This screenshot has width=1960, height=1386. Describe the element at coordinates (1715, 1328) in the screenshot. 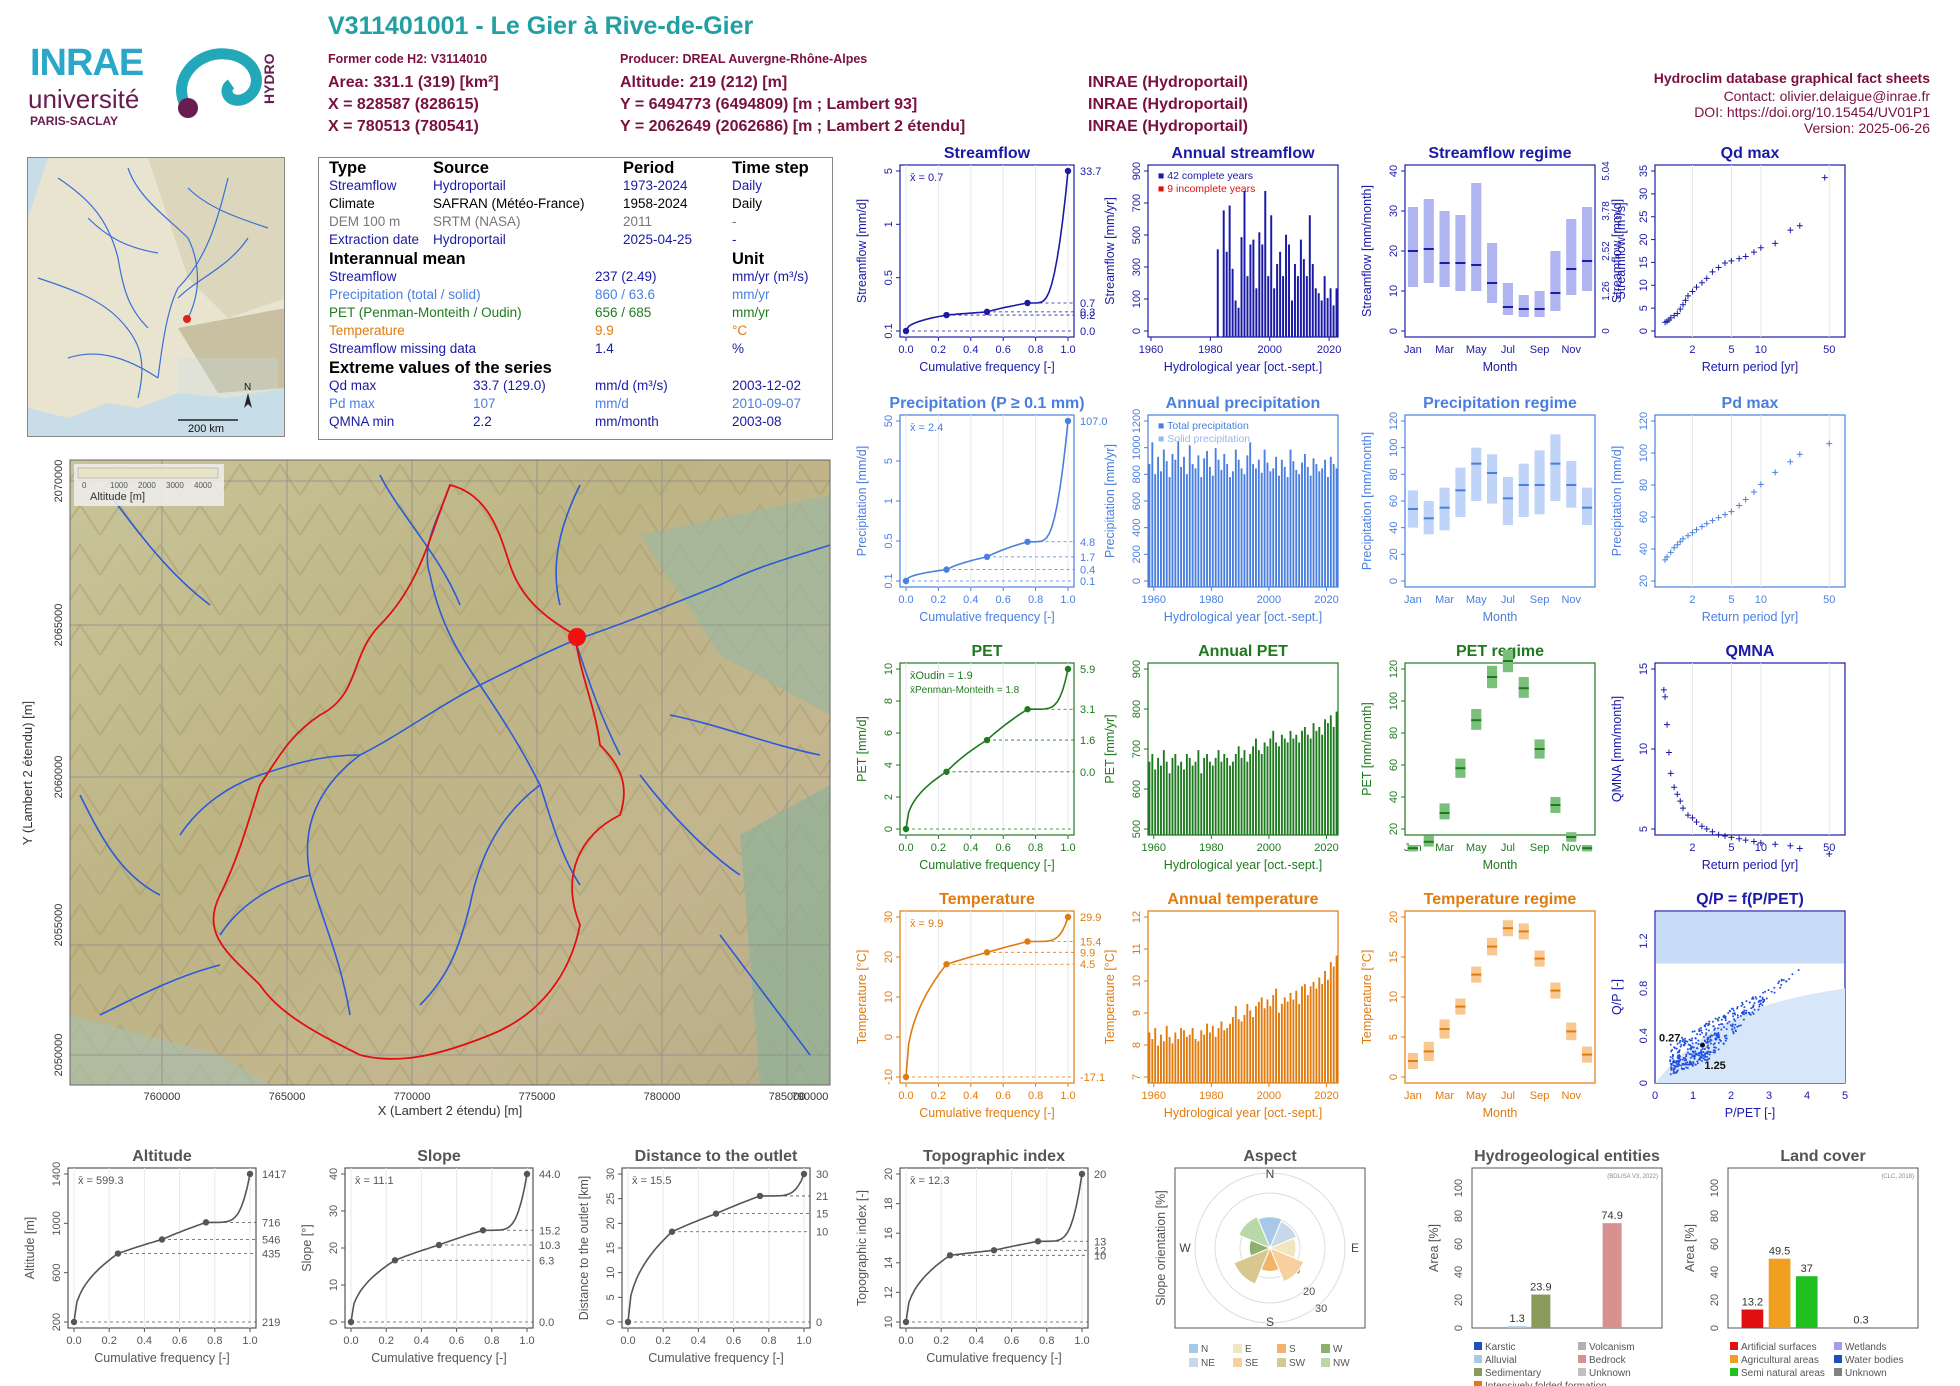

I see `y-tick-label: 0` at that location.